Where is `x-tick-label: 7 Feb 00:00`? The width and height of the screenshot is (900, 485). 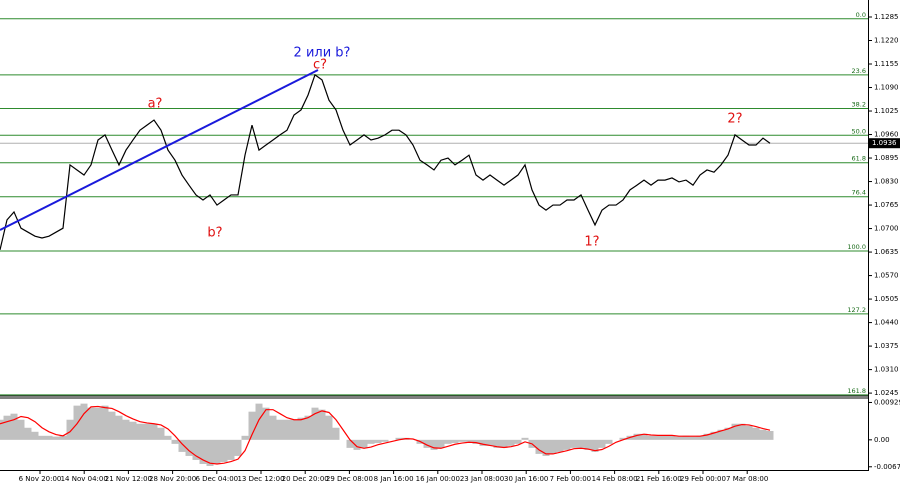 x-tick-label: 7 Feb 00:00 is located at coordinates (570, 479).